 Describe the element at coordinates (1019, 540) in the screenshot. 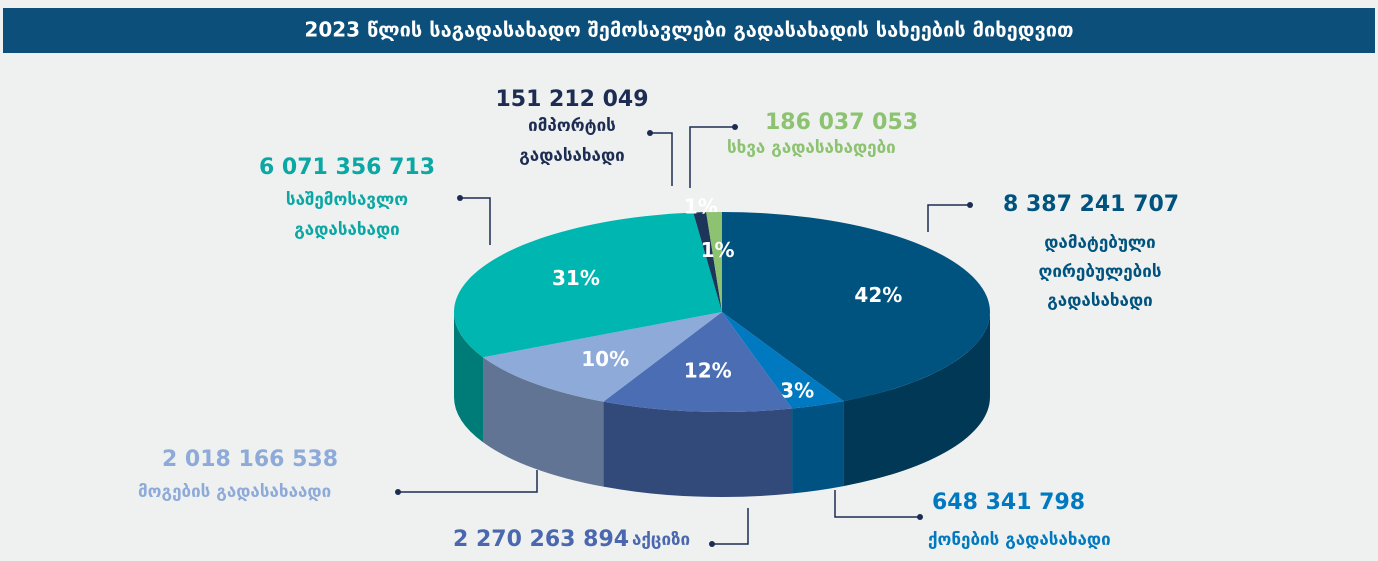

I see `category-label: ქონების გადასახადი` at that location.